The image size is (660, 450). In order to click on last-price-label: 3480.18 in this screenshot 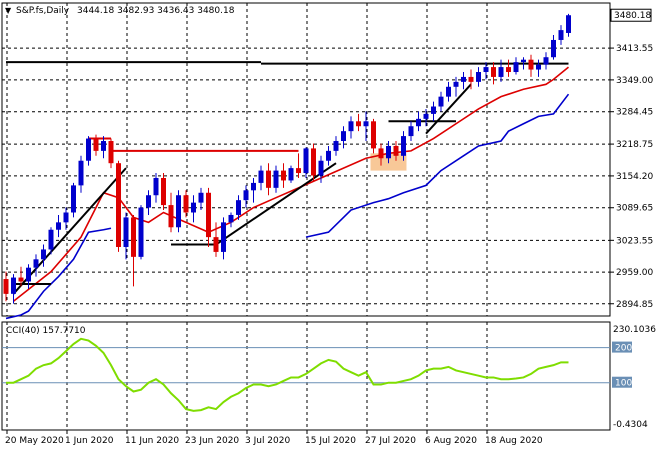, I will do `click(632, 16)`.